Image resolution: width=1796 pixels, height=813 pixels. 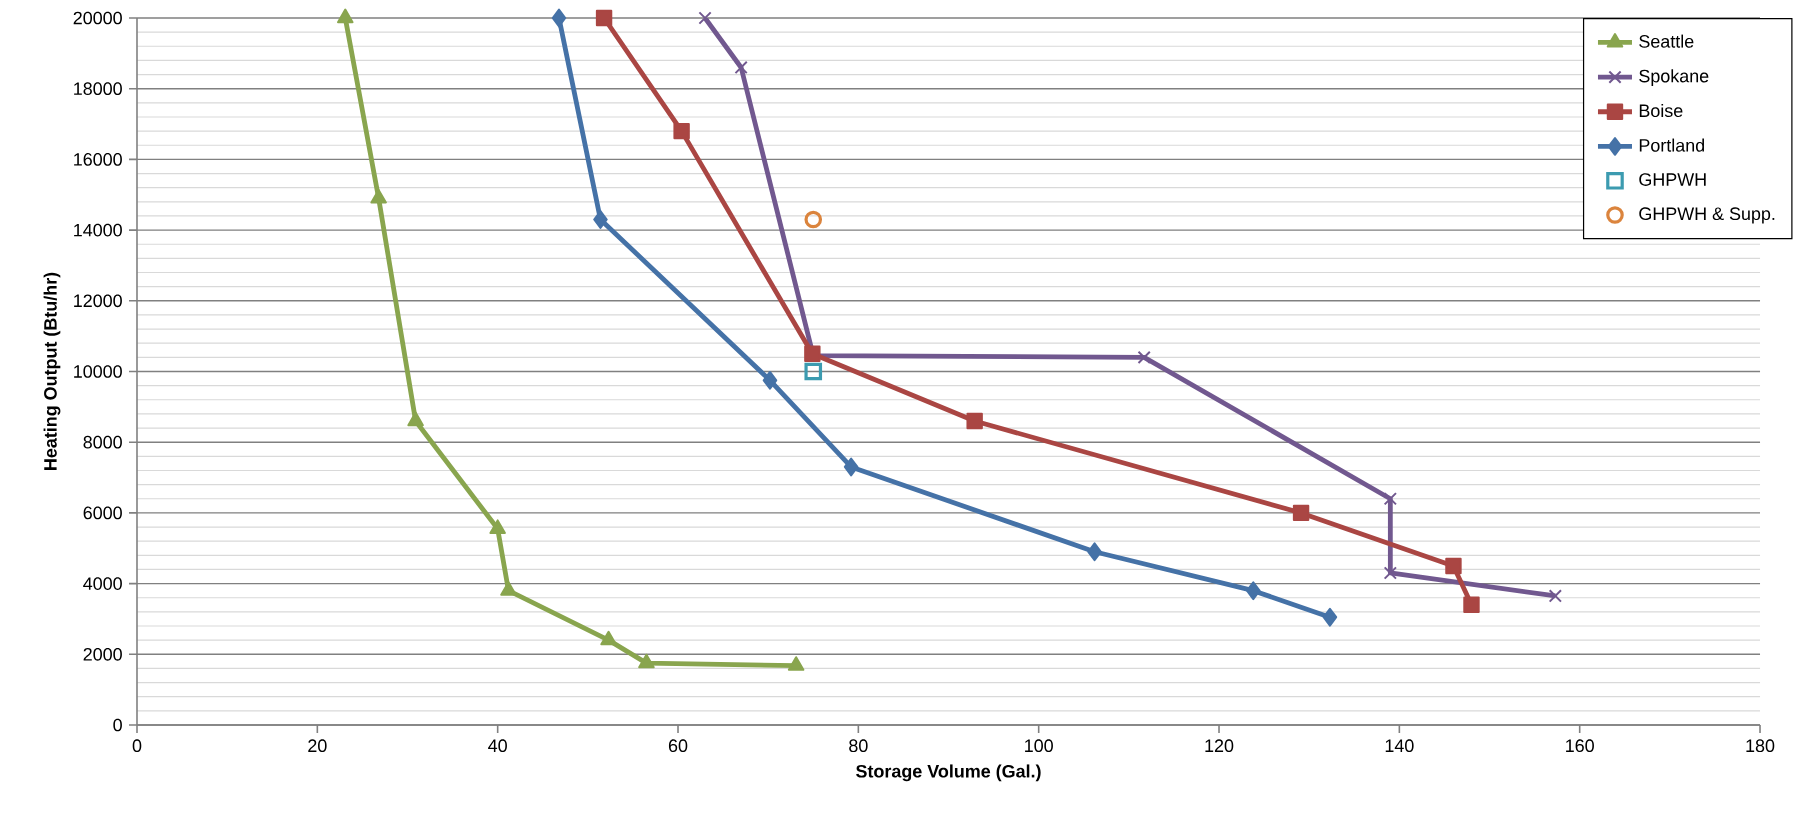 What do you see at coordinates (102, 583) in the screenshot?
I see `y-tick-label: 4000` at bounding box center [102, 583].